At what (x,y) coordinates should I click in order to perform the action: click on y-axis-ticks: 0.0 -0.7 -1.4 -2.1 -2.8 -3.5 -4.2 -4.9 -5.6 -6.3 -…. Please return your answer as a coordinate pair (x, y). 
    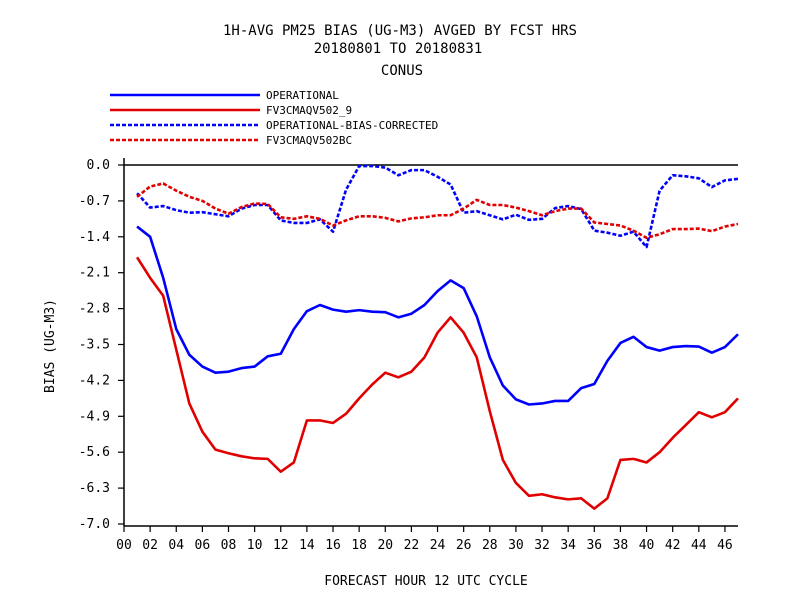
    Looking at the image, I should click on (101, 345).